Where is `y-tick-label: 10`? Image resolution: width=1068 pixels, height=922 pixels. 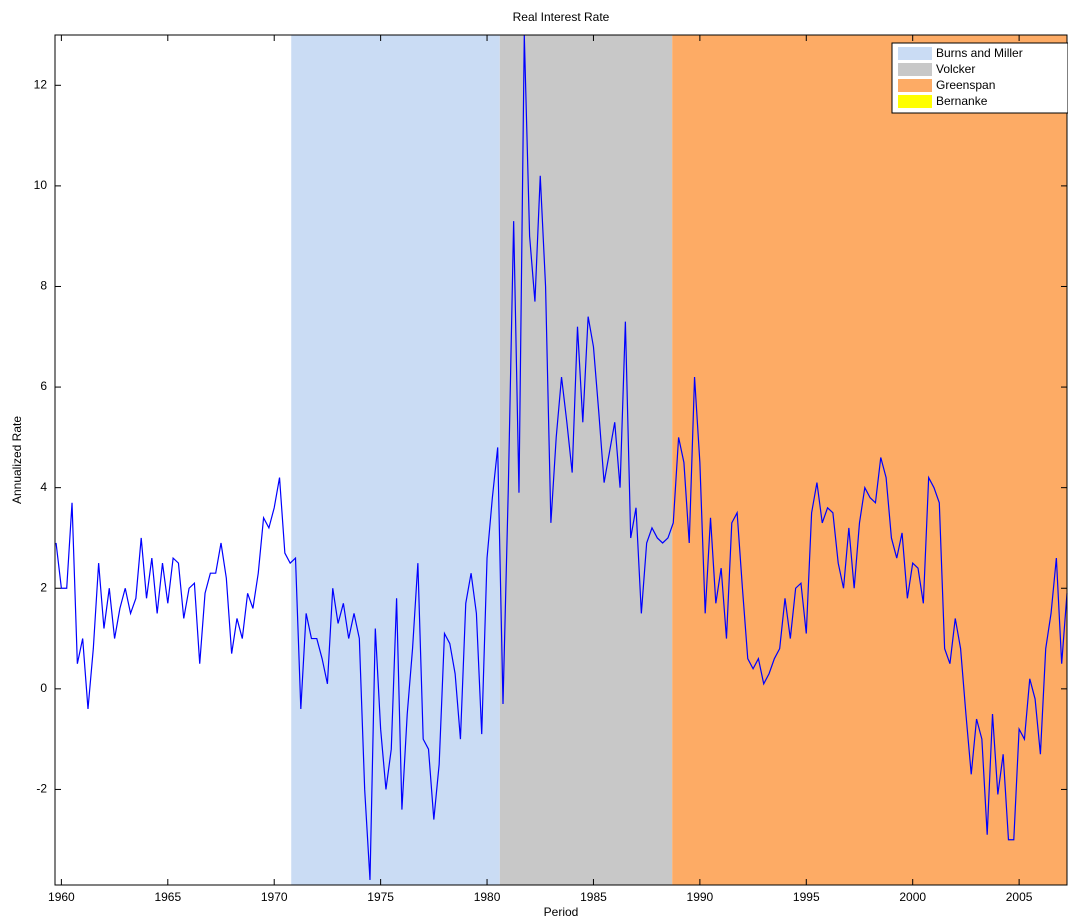 y-tick-label: 10 is located at coordinates (41, 185).